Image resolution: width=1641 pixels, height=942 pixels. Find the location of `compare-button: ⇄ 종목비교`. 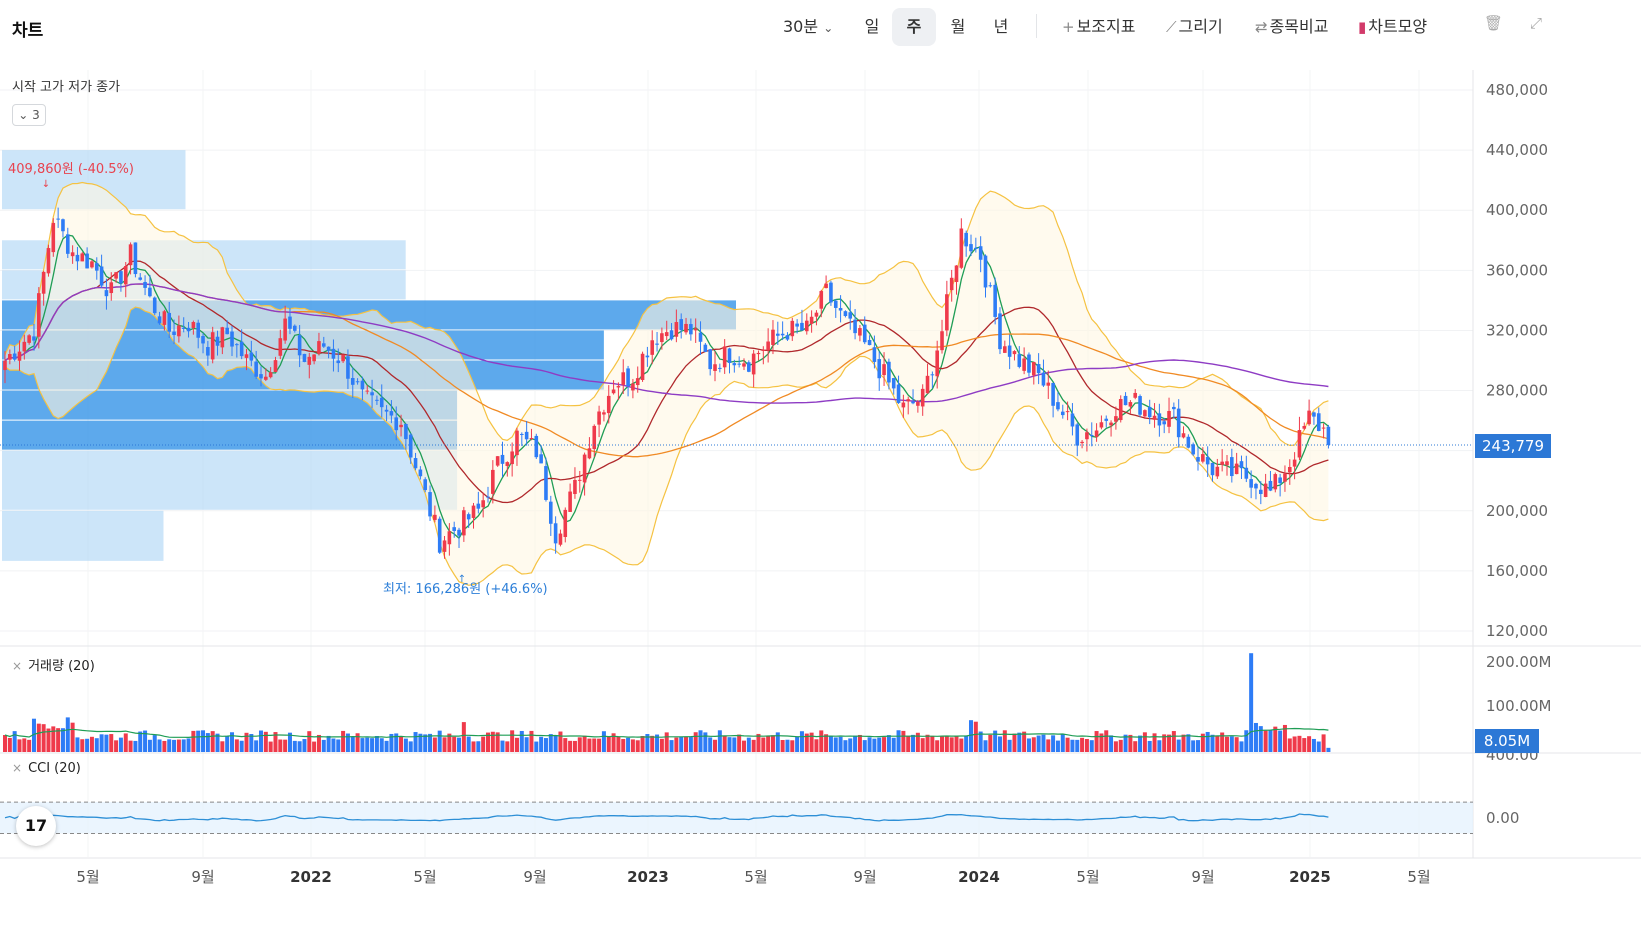

compare-button: ⇄ 종목비교 is located at coordinates (1291, 27).